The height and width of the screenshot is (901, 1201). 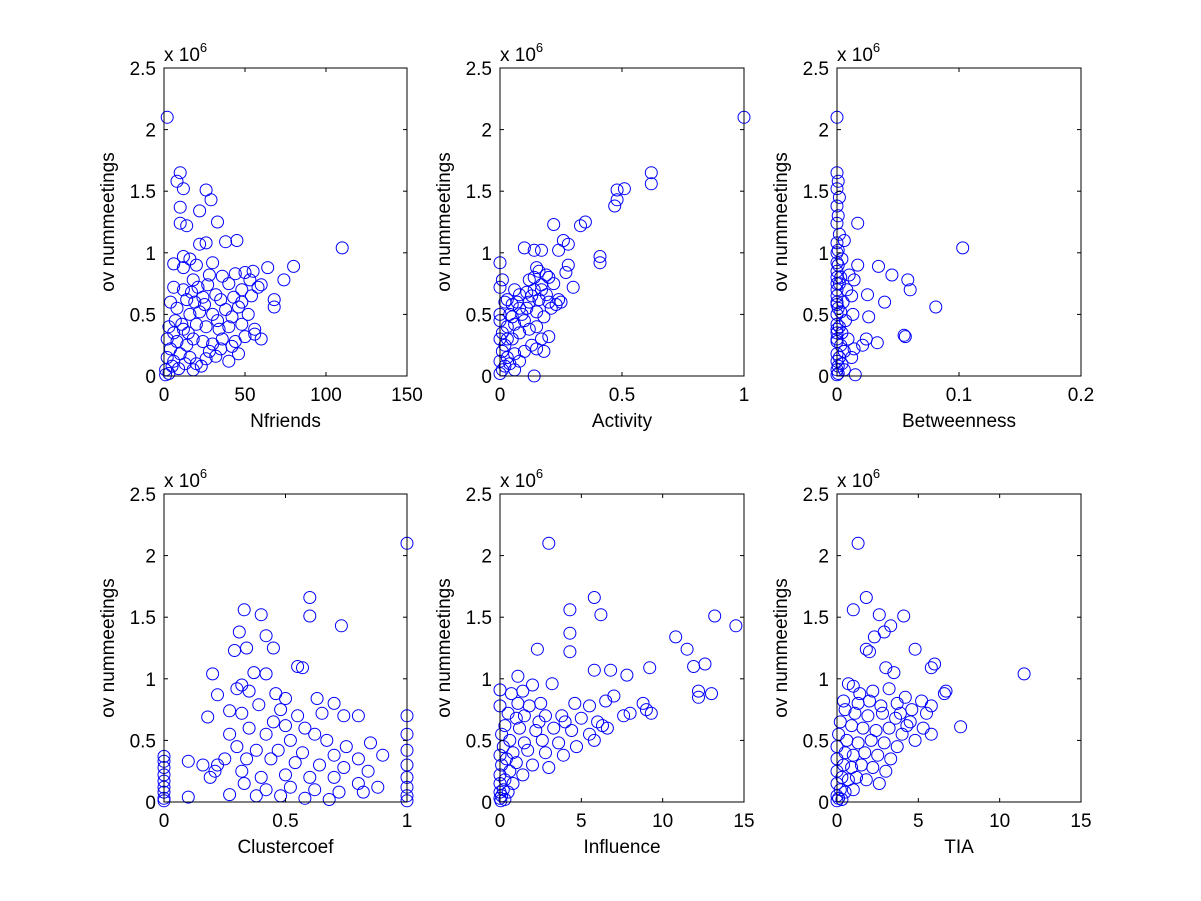 What do you see at coordinates (959, 421) in the screenshot?
I see `x-axis-label: Betweenness` at bounding box center [959, 421].